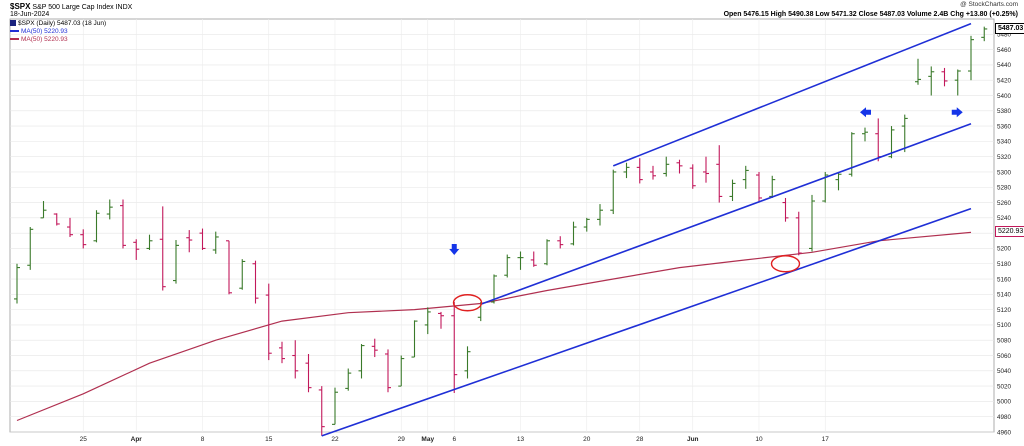 The width and height of the screenshot is (1024, 446). What do you see at coordinates (402, 439) in the screenshot?
I see `x-tick-label: 29` at bounding box center [402, 439].